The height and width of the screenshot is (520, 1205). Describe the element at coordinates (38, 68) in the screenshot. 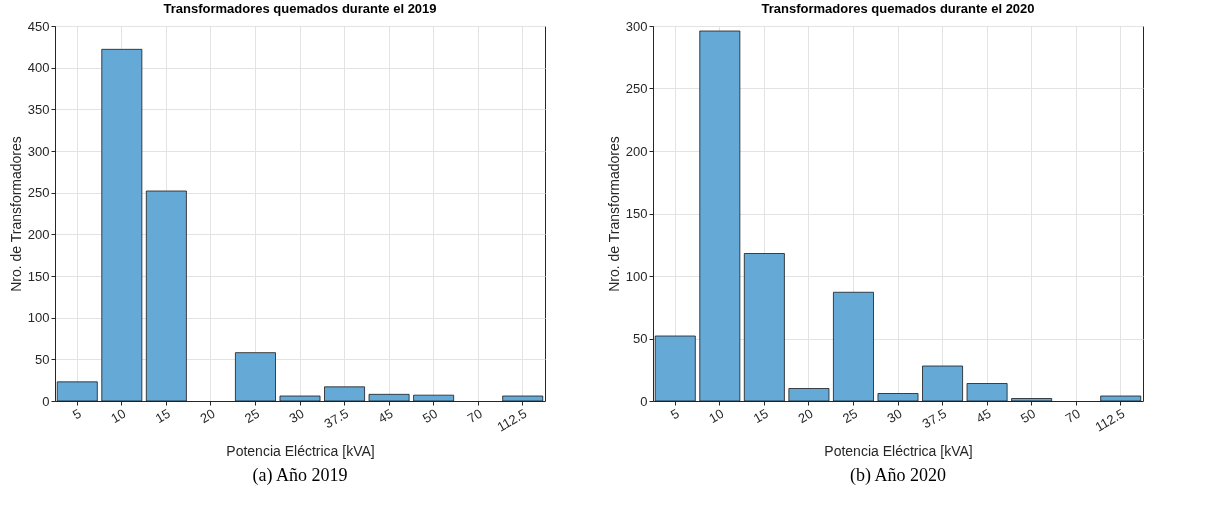

I see `y-tick-label: 400` at that location.